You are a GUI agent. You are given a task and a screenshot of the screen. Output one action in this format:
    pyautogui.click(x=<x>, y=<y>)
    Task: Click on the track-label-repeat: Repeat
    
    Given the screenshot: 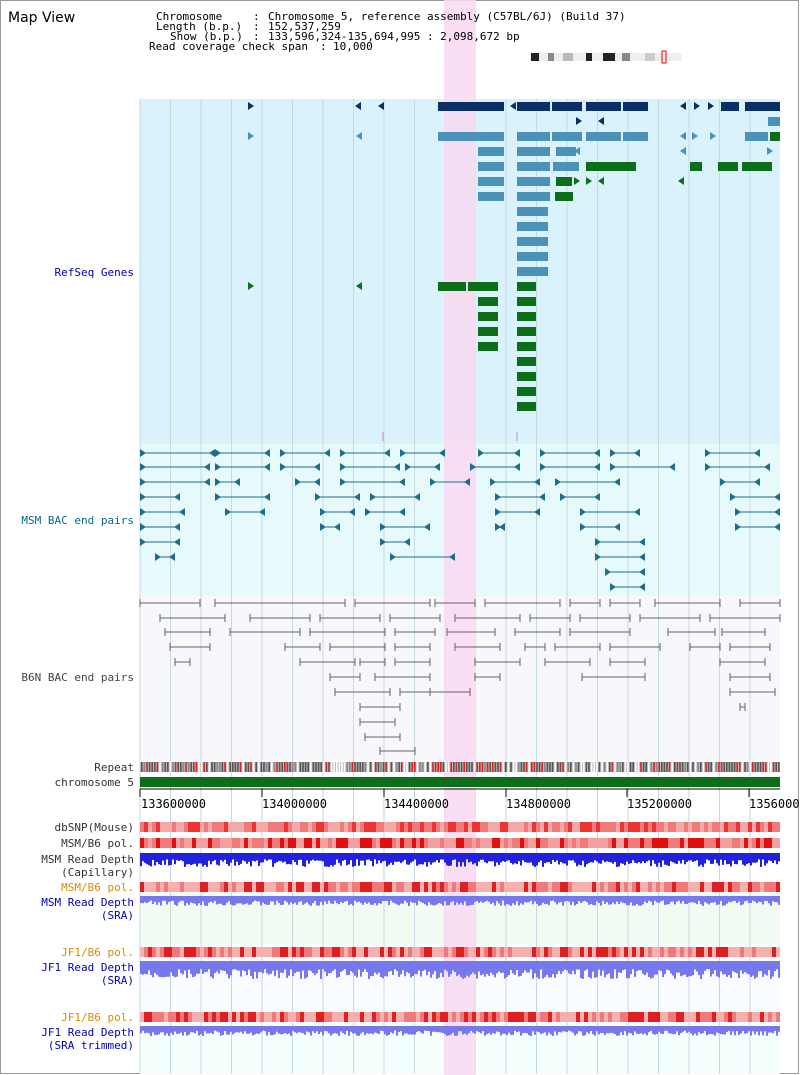 What is the action you would take?
    pyautogui.click(x=114, y=767)
    